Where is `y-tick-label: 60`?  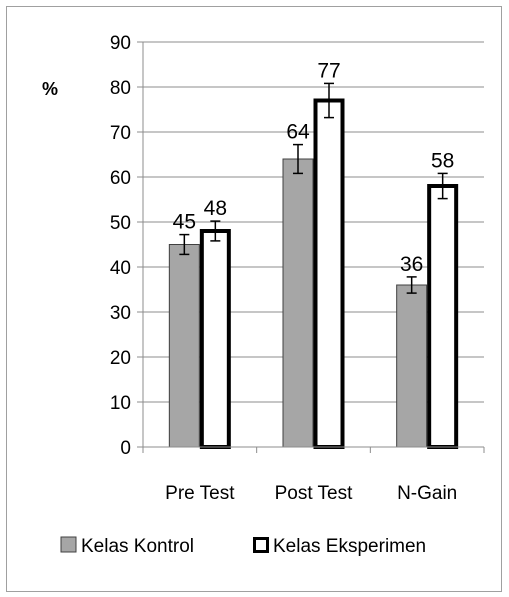
y-tick-label: 60 is located at coordinates (120, 178).